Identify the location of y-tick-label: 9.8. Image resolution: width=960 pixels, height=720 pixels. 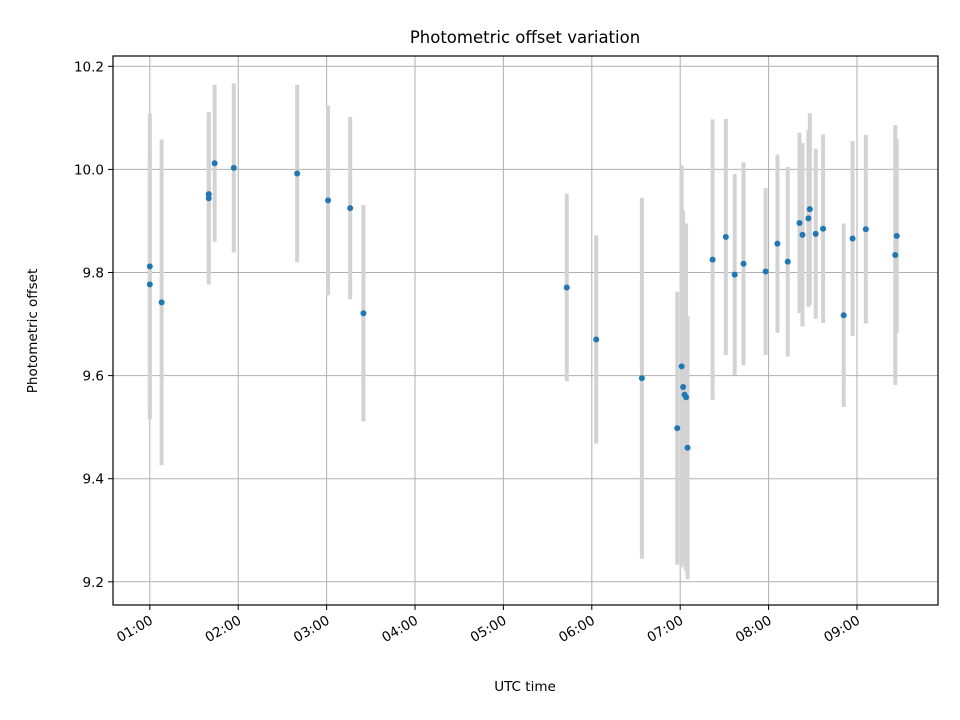
(93, 274).